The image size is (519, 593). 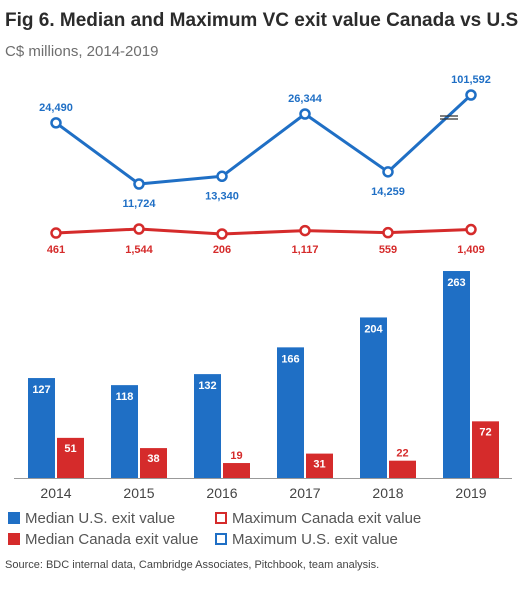 What do you see at coordinates (82, 51) in the screenshot?
I see `chart-subtitle: C$ millions, 2014-2019` at bounding box center [82, 51].